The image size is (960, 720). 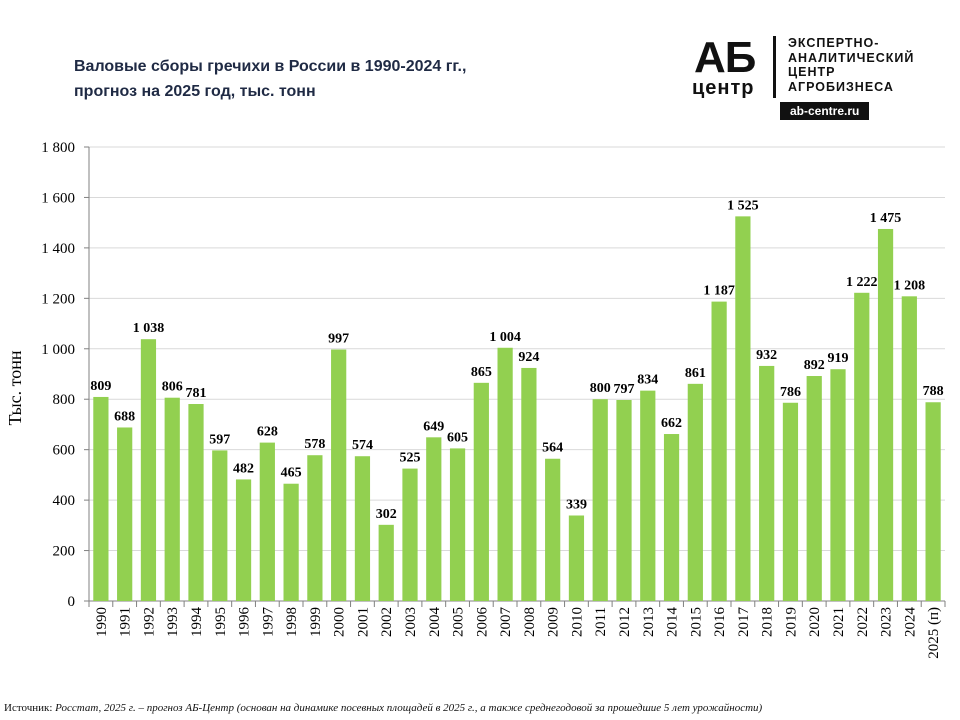 What do you see at coordinates (530, 622) in the screenshot?
I see `x-tick-label: 2008` at bounding box center [530, 622].